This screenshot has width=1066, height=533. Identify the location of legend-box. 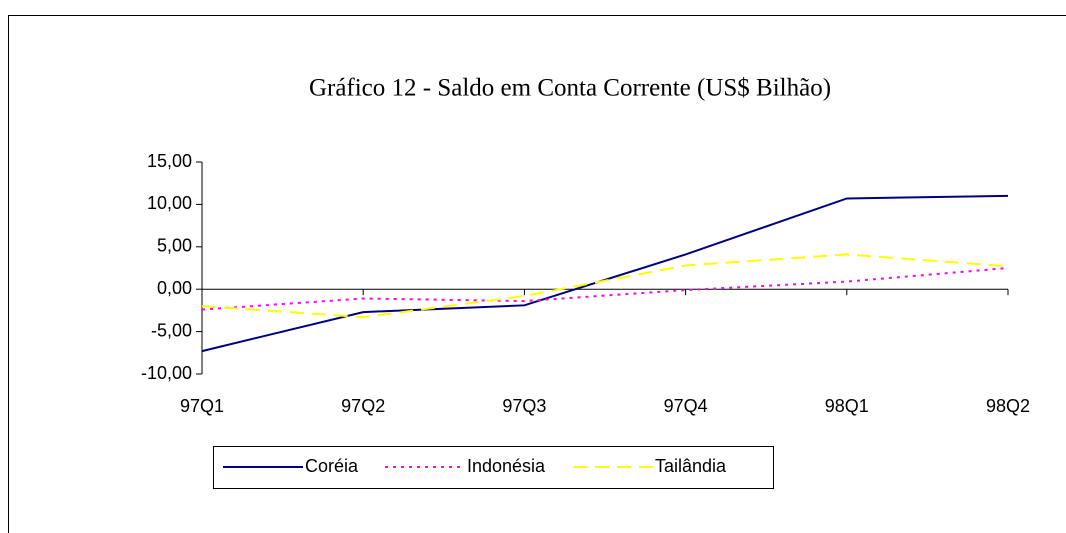
(493, 467).